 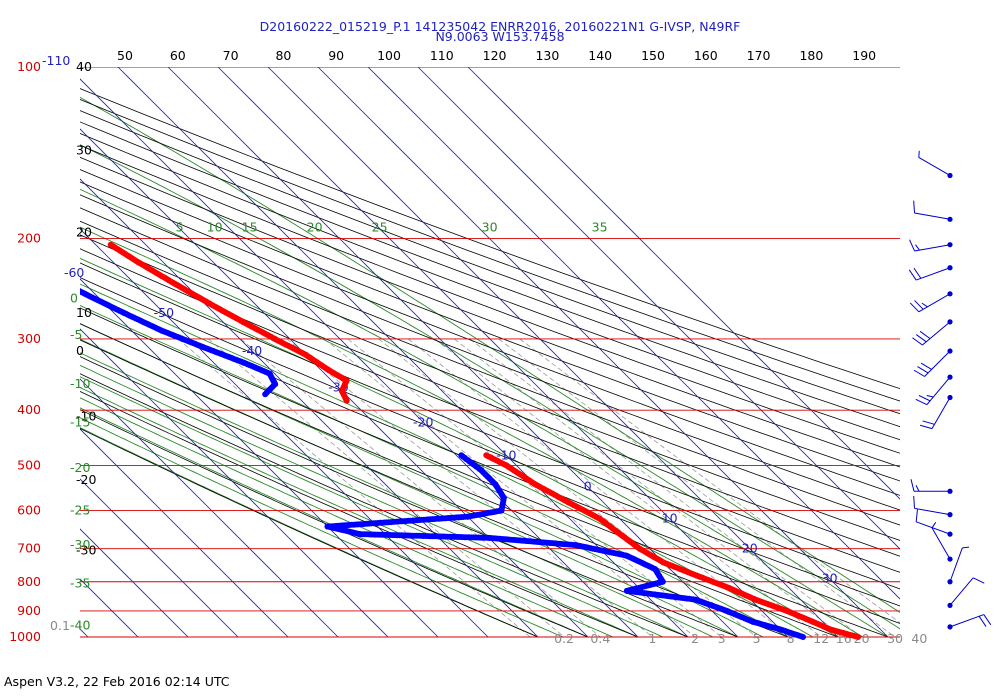 I want to click on theta-tick-label: 40, so click(x=84, y=66).